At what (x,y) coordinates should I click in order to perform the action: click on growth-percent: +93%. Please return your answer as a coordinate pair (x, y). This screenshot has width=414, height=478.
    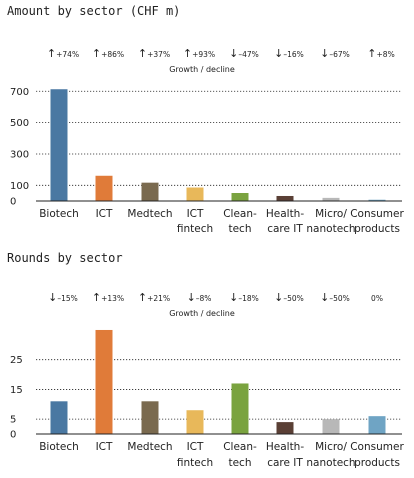
    Looking at the image, I should click on (203, 54).